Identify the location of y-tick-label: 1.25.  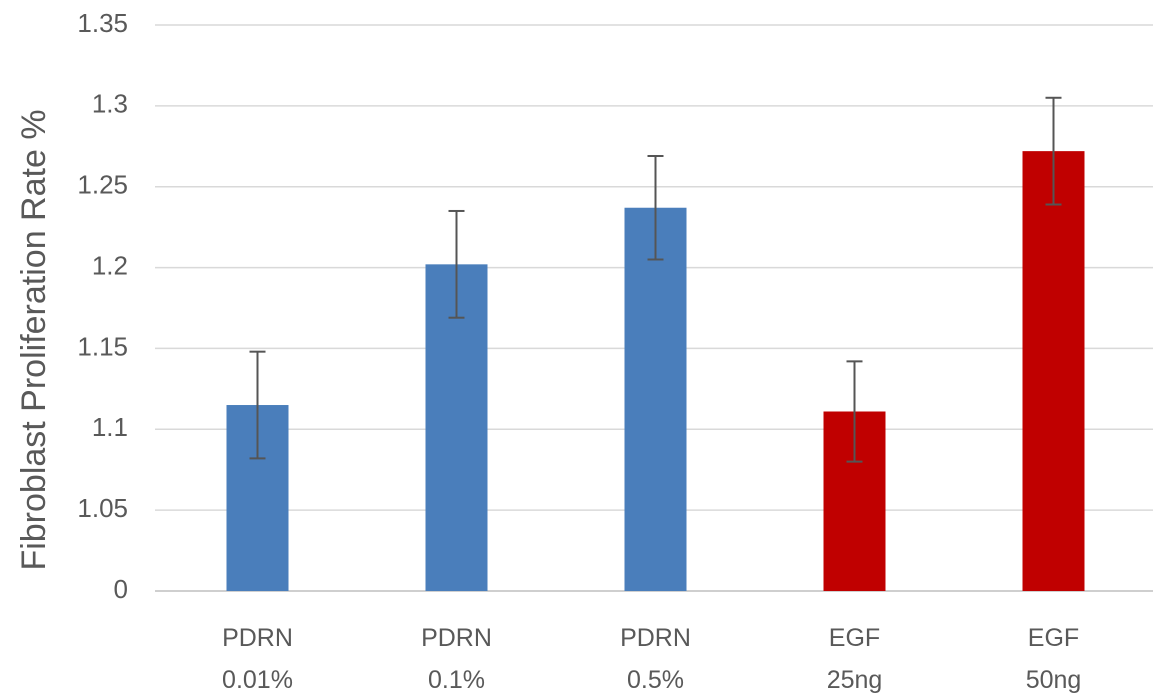
(102, 185).